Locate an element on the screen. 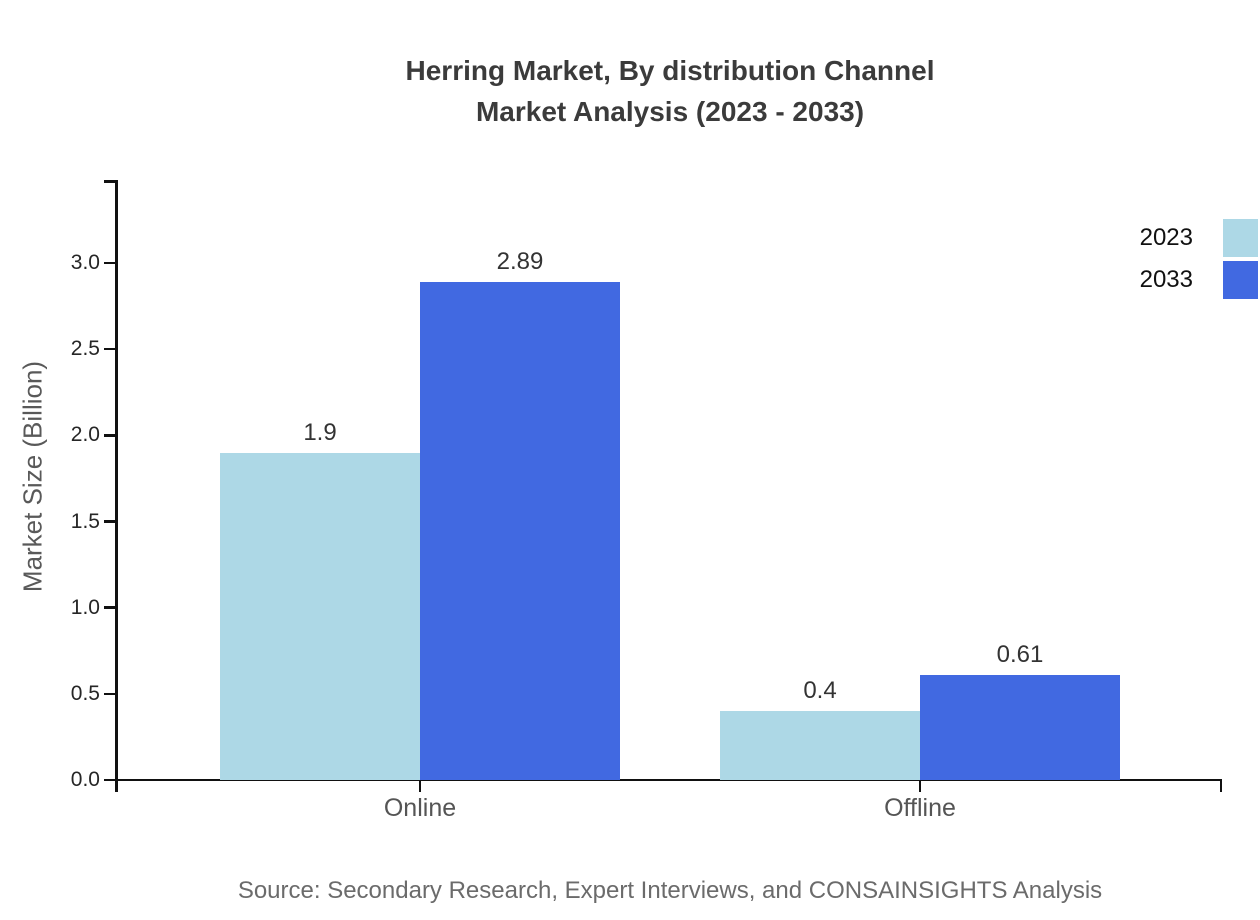 This screenshot has height=920, width=1260. y-axis-line is located at coordinates (116, 486).